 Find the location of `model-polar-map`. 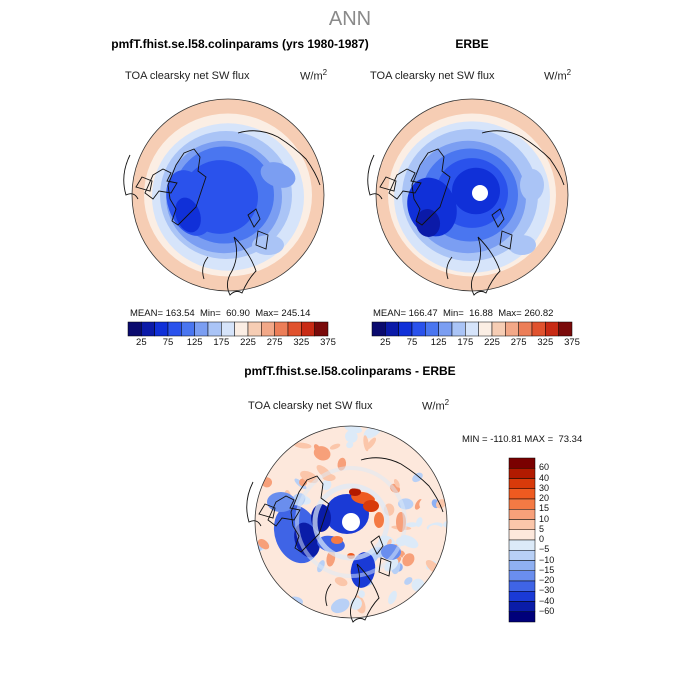

model-polar-map is located at coordinates (224, 197).